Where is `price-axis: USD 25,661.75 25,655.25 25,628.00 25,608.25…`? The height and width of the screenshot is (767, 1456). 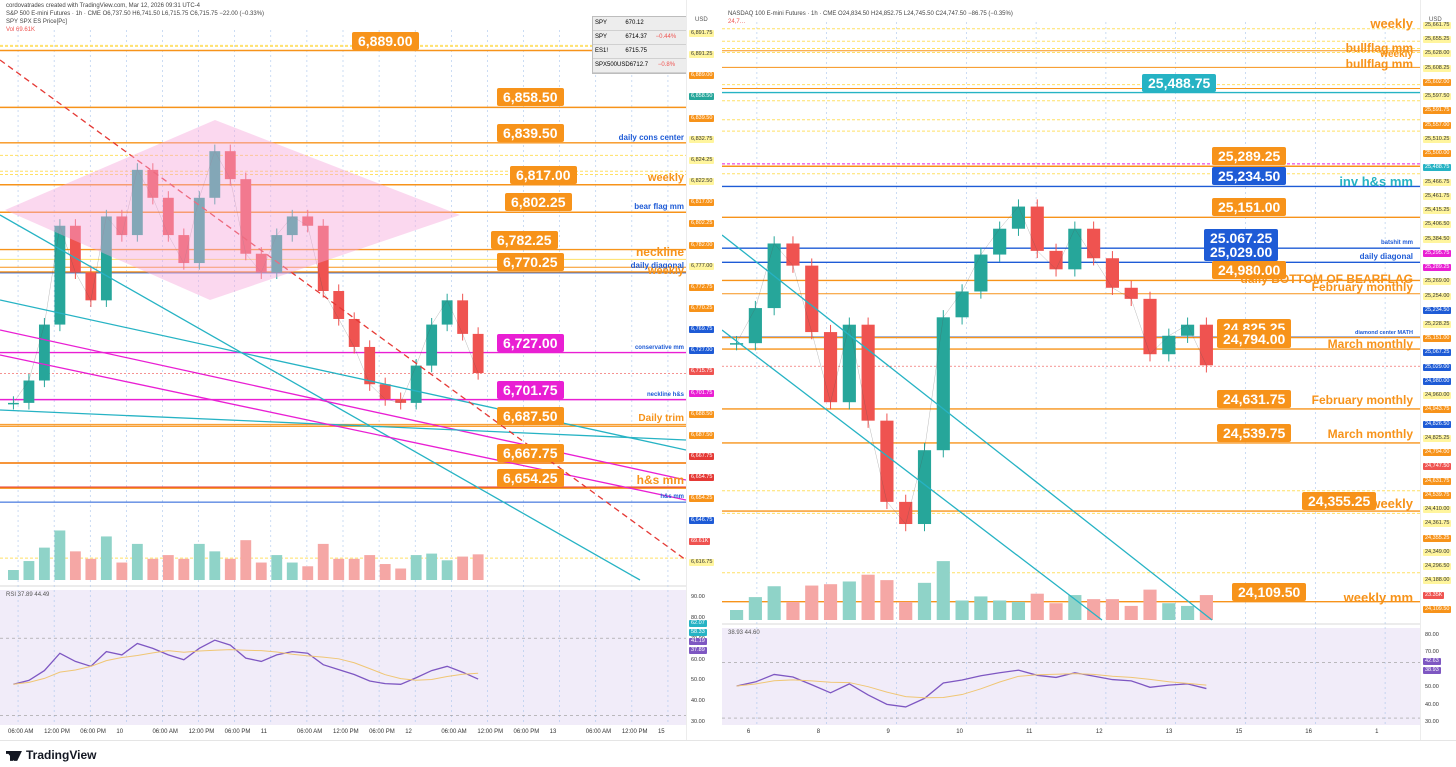 price-axis: USD 25,661.75 25,655.25 25,628.00 25,608.25… is located at coordinates (1438, 370).